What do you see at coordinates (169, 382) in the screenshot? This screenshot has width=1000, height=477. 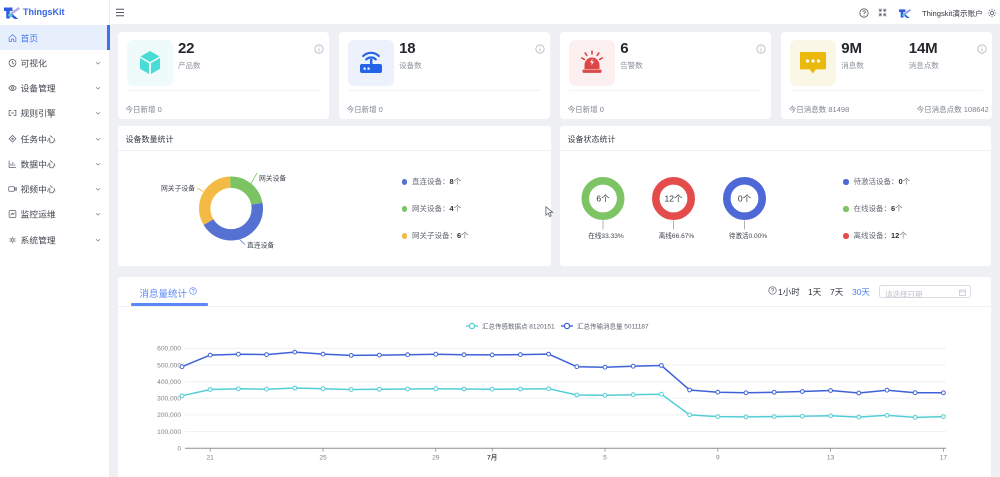 I see `svg-text: 400,000` at bounding box center [169, 382].